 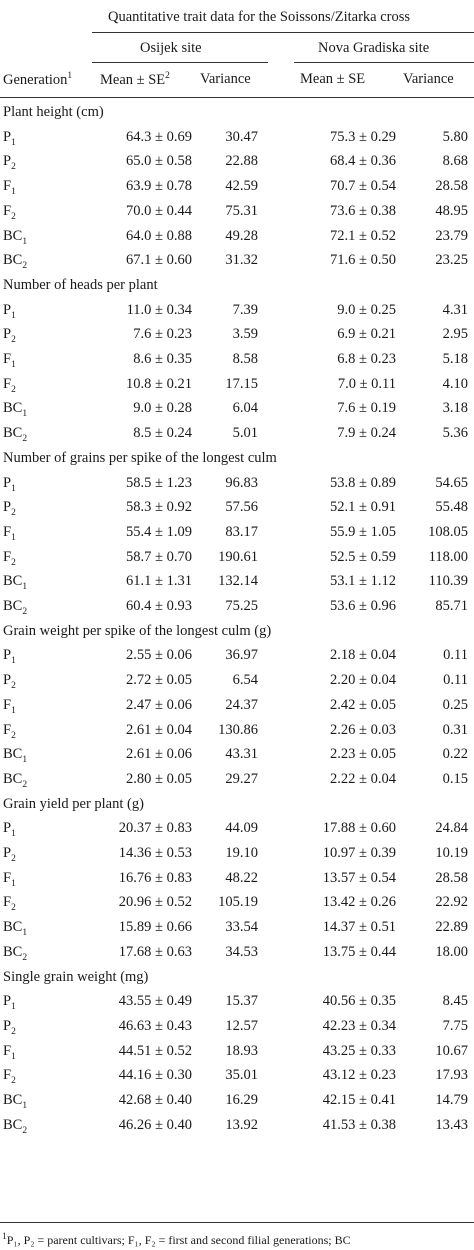 What do you see at coordinates (241, 828) in the screenshot?
I see `variance-osijek-cell: 44.09` at bounding box center [241, 828].